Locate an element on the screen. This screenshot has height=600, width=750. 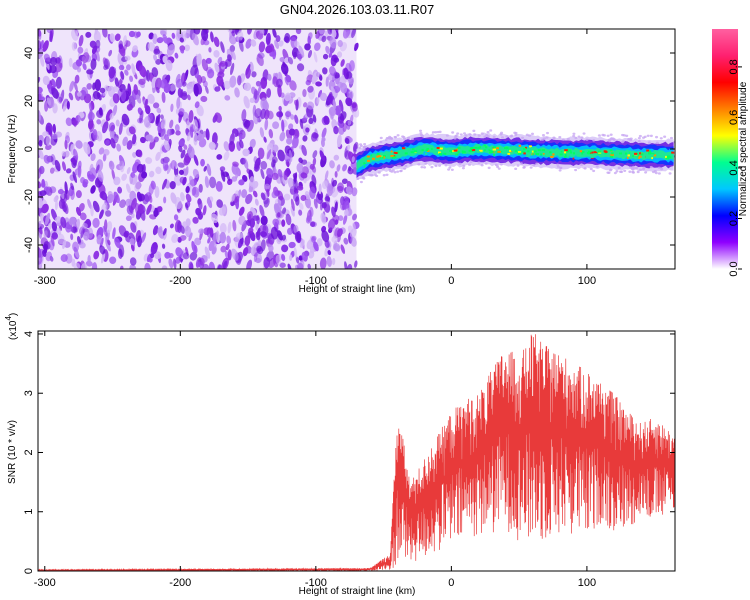
snr-x-tick-label: 100 is located at coordinates (587, 583).